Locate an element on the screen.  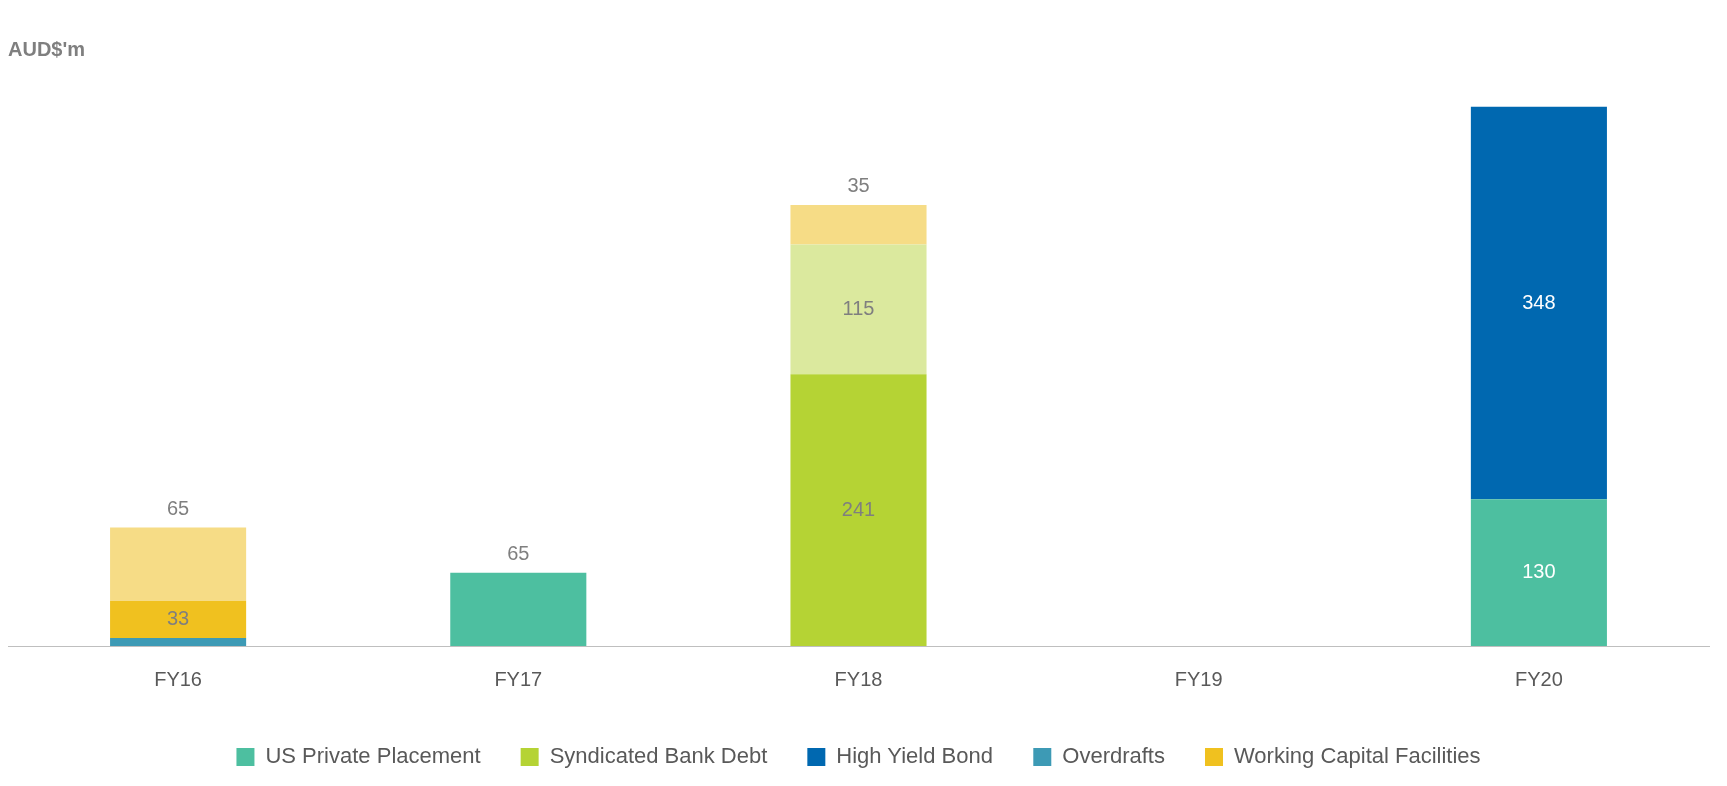
legend-label: Syndicated Bank Debt is located at coordinates (658, 756).